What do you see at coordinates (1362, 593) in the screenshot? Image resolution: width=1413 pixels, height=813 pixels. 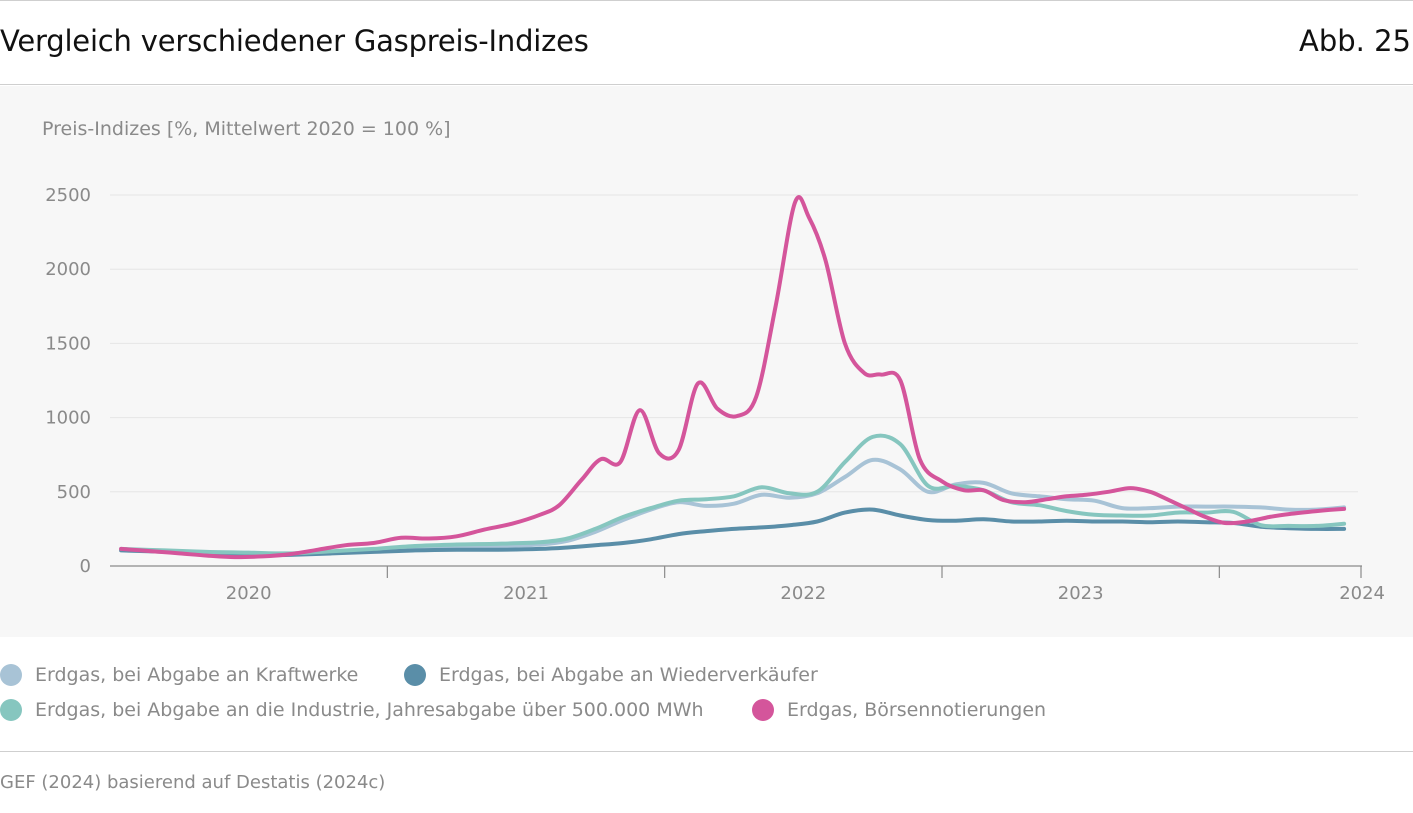 I see `x-tick-label-2024: 2024` at bounding box center [1362, 593].